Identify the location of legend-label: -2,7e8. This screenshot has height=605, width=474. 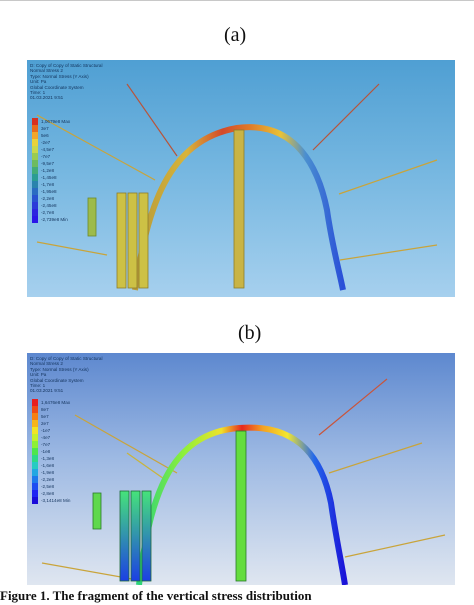
(48, 212).